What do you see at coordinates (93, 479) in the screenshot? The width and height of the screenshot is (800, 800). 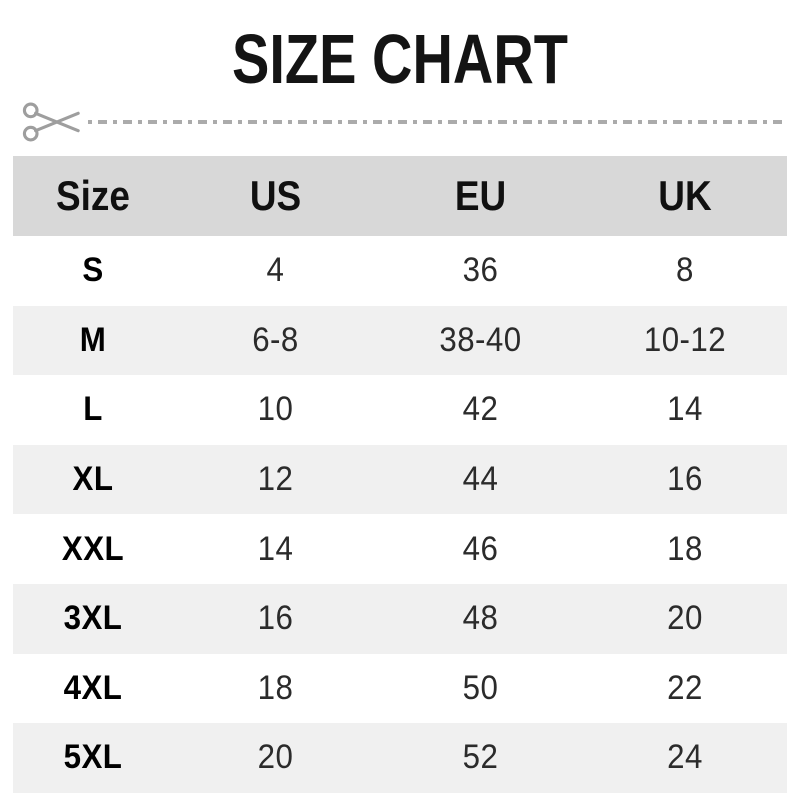 I see `size-label: XL` at bounding box center [93, 479].